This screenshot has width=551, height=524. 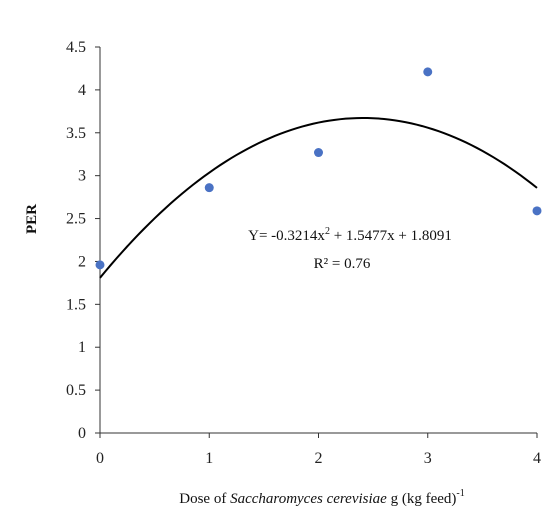 What do you see at coordinates (100, 458) in the screenshot?
I see `x-tick-label: 0` at bounding box center [100, 458].